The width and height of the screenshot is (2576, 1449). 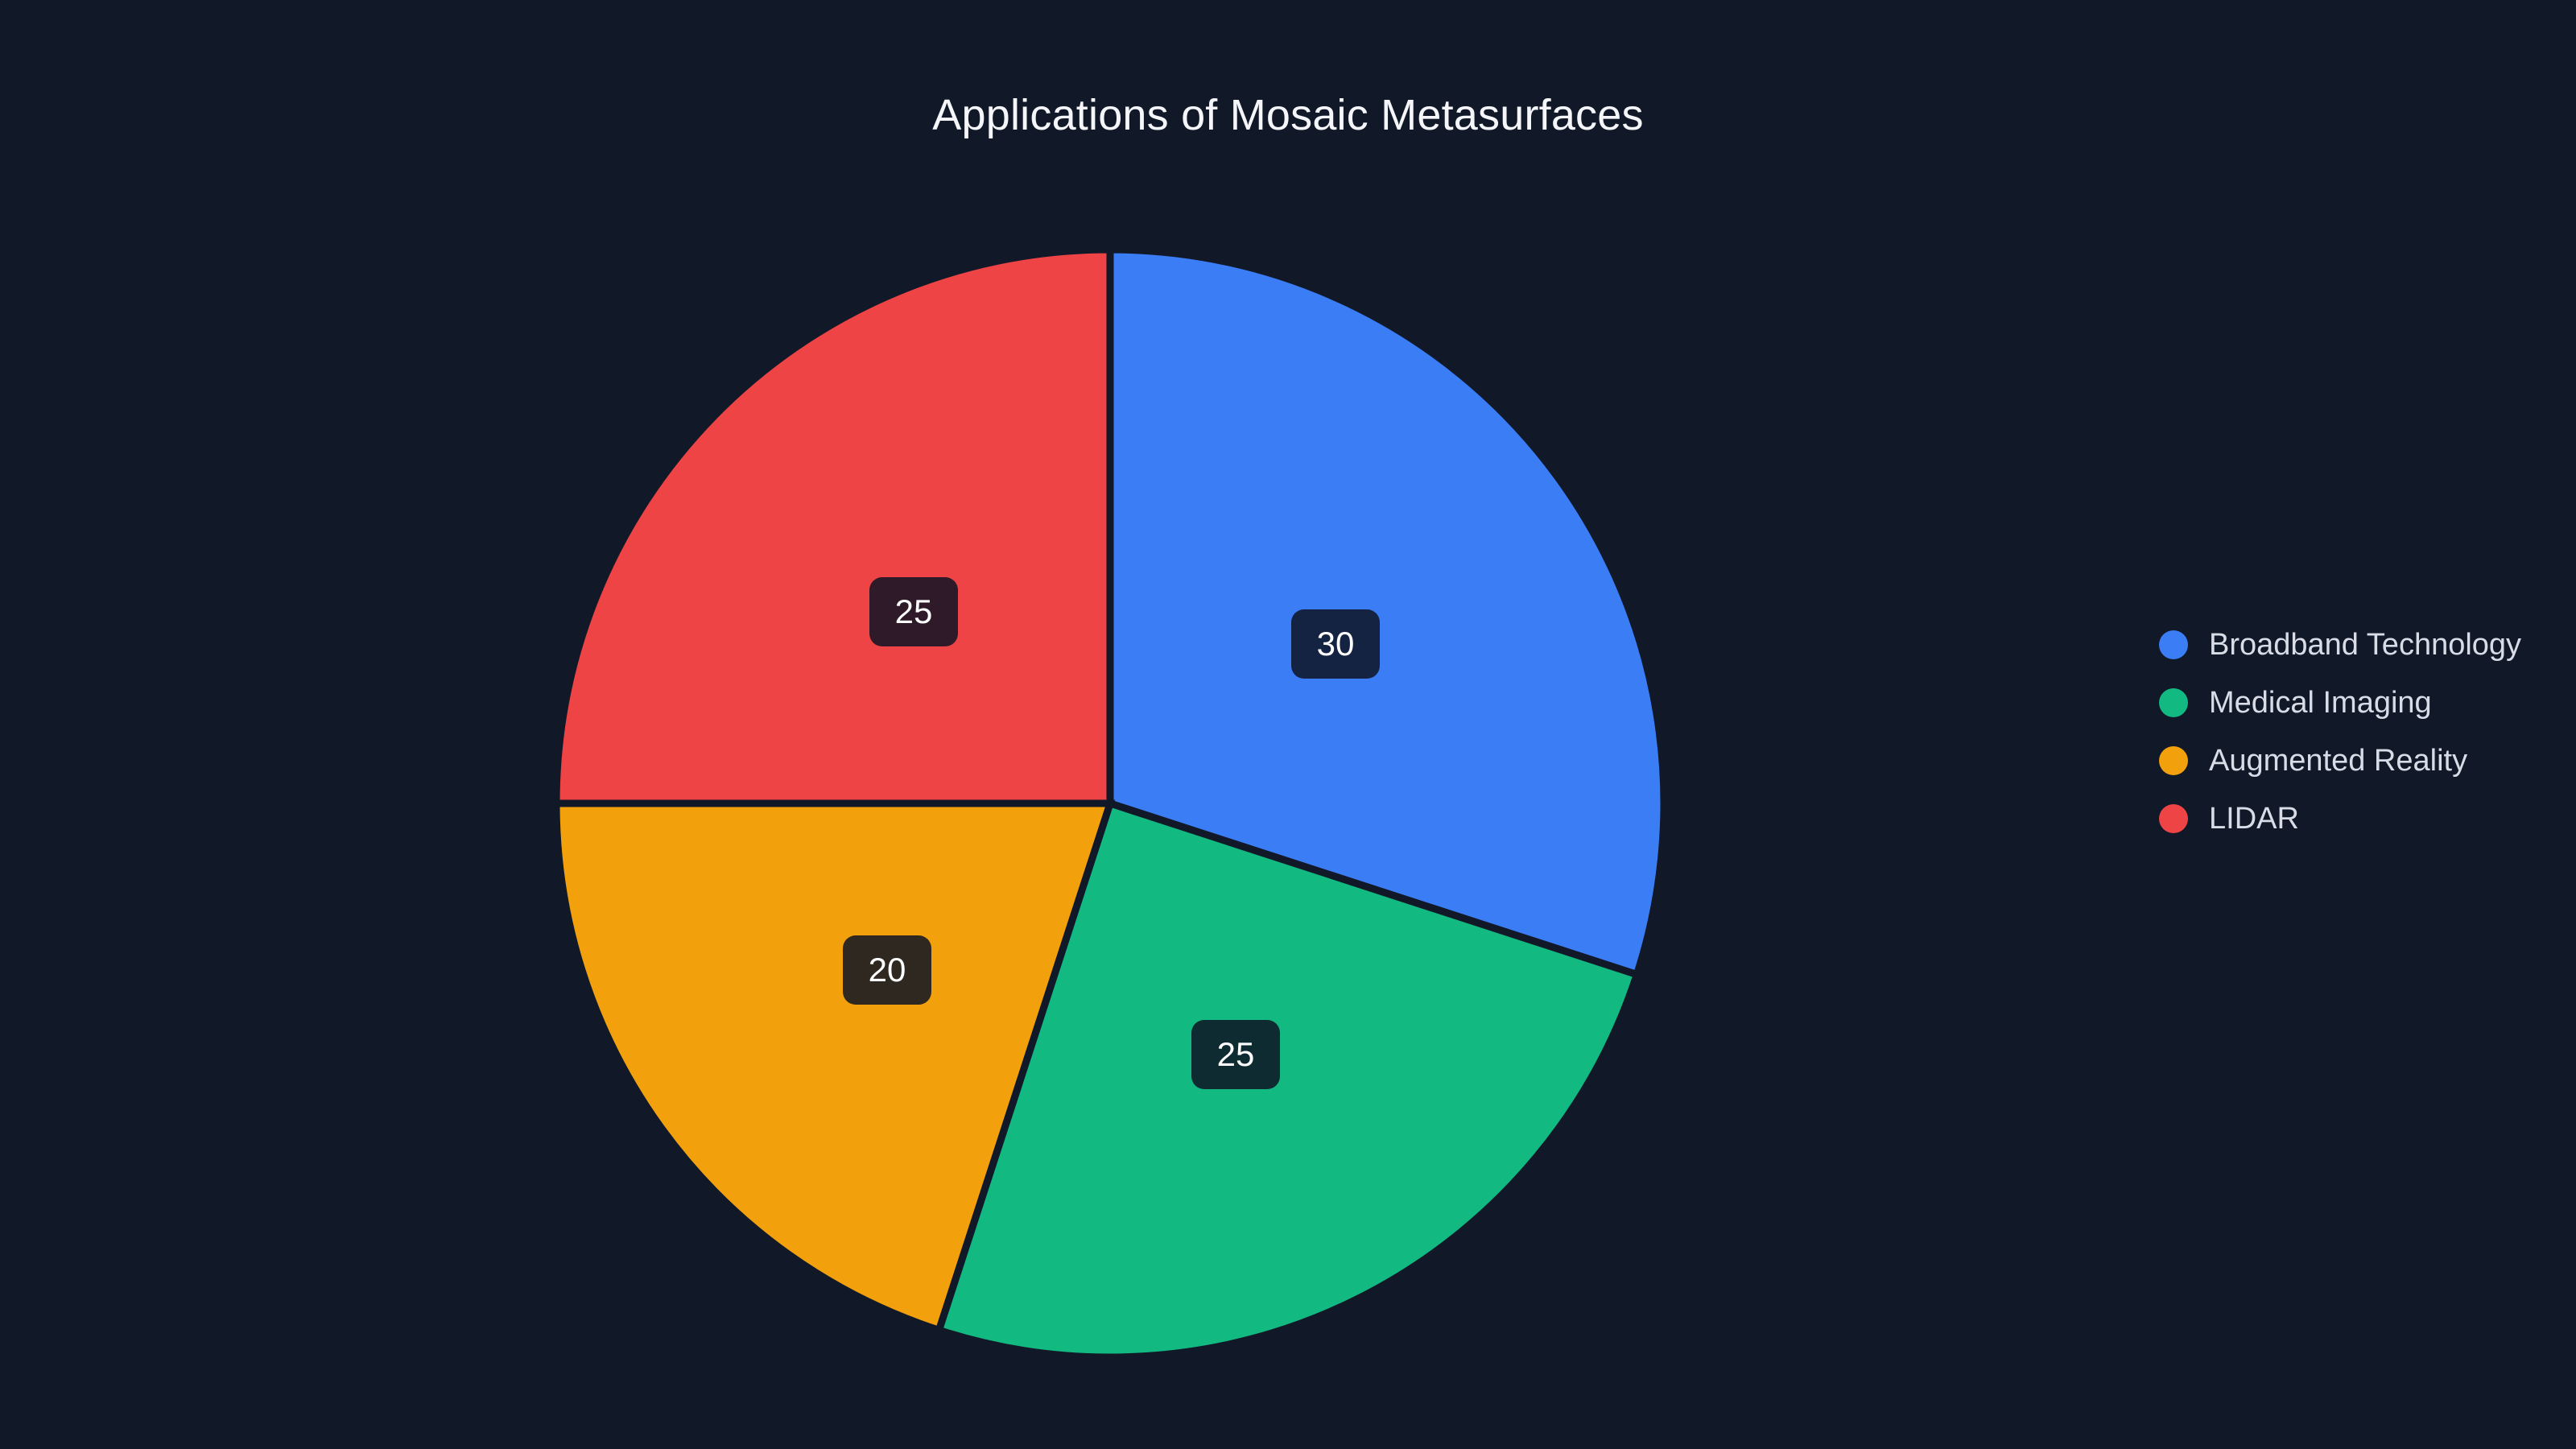 I want to click on pie-slice-augmented-reality, so click(x=834, y=1067).